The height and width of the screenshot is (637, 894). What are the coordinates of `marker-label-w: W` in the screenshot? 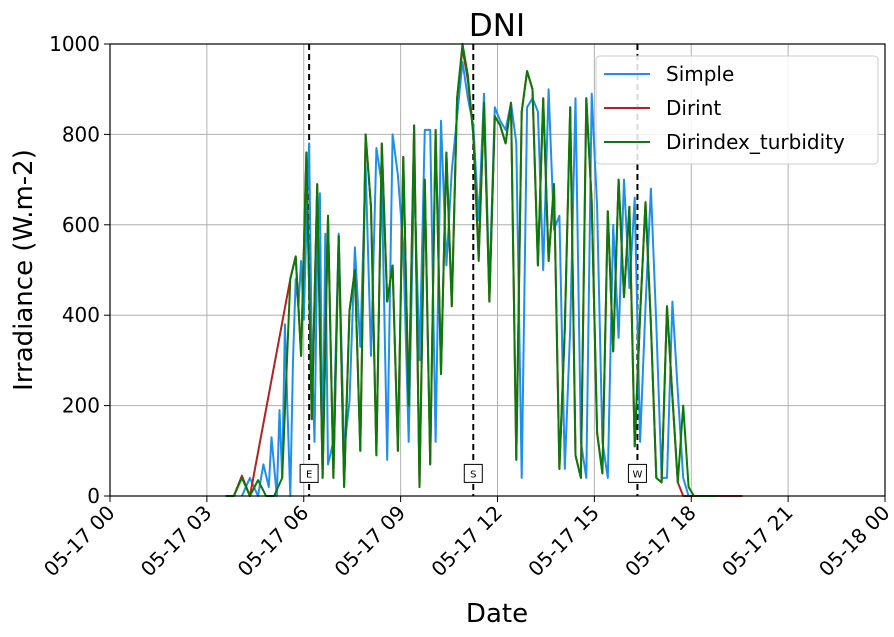 It's located at (637, 474).